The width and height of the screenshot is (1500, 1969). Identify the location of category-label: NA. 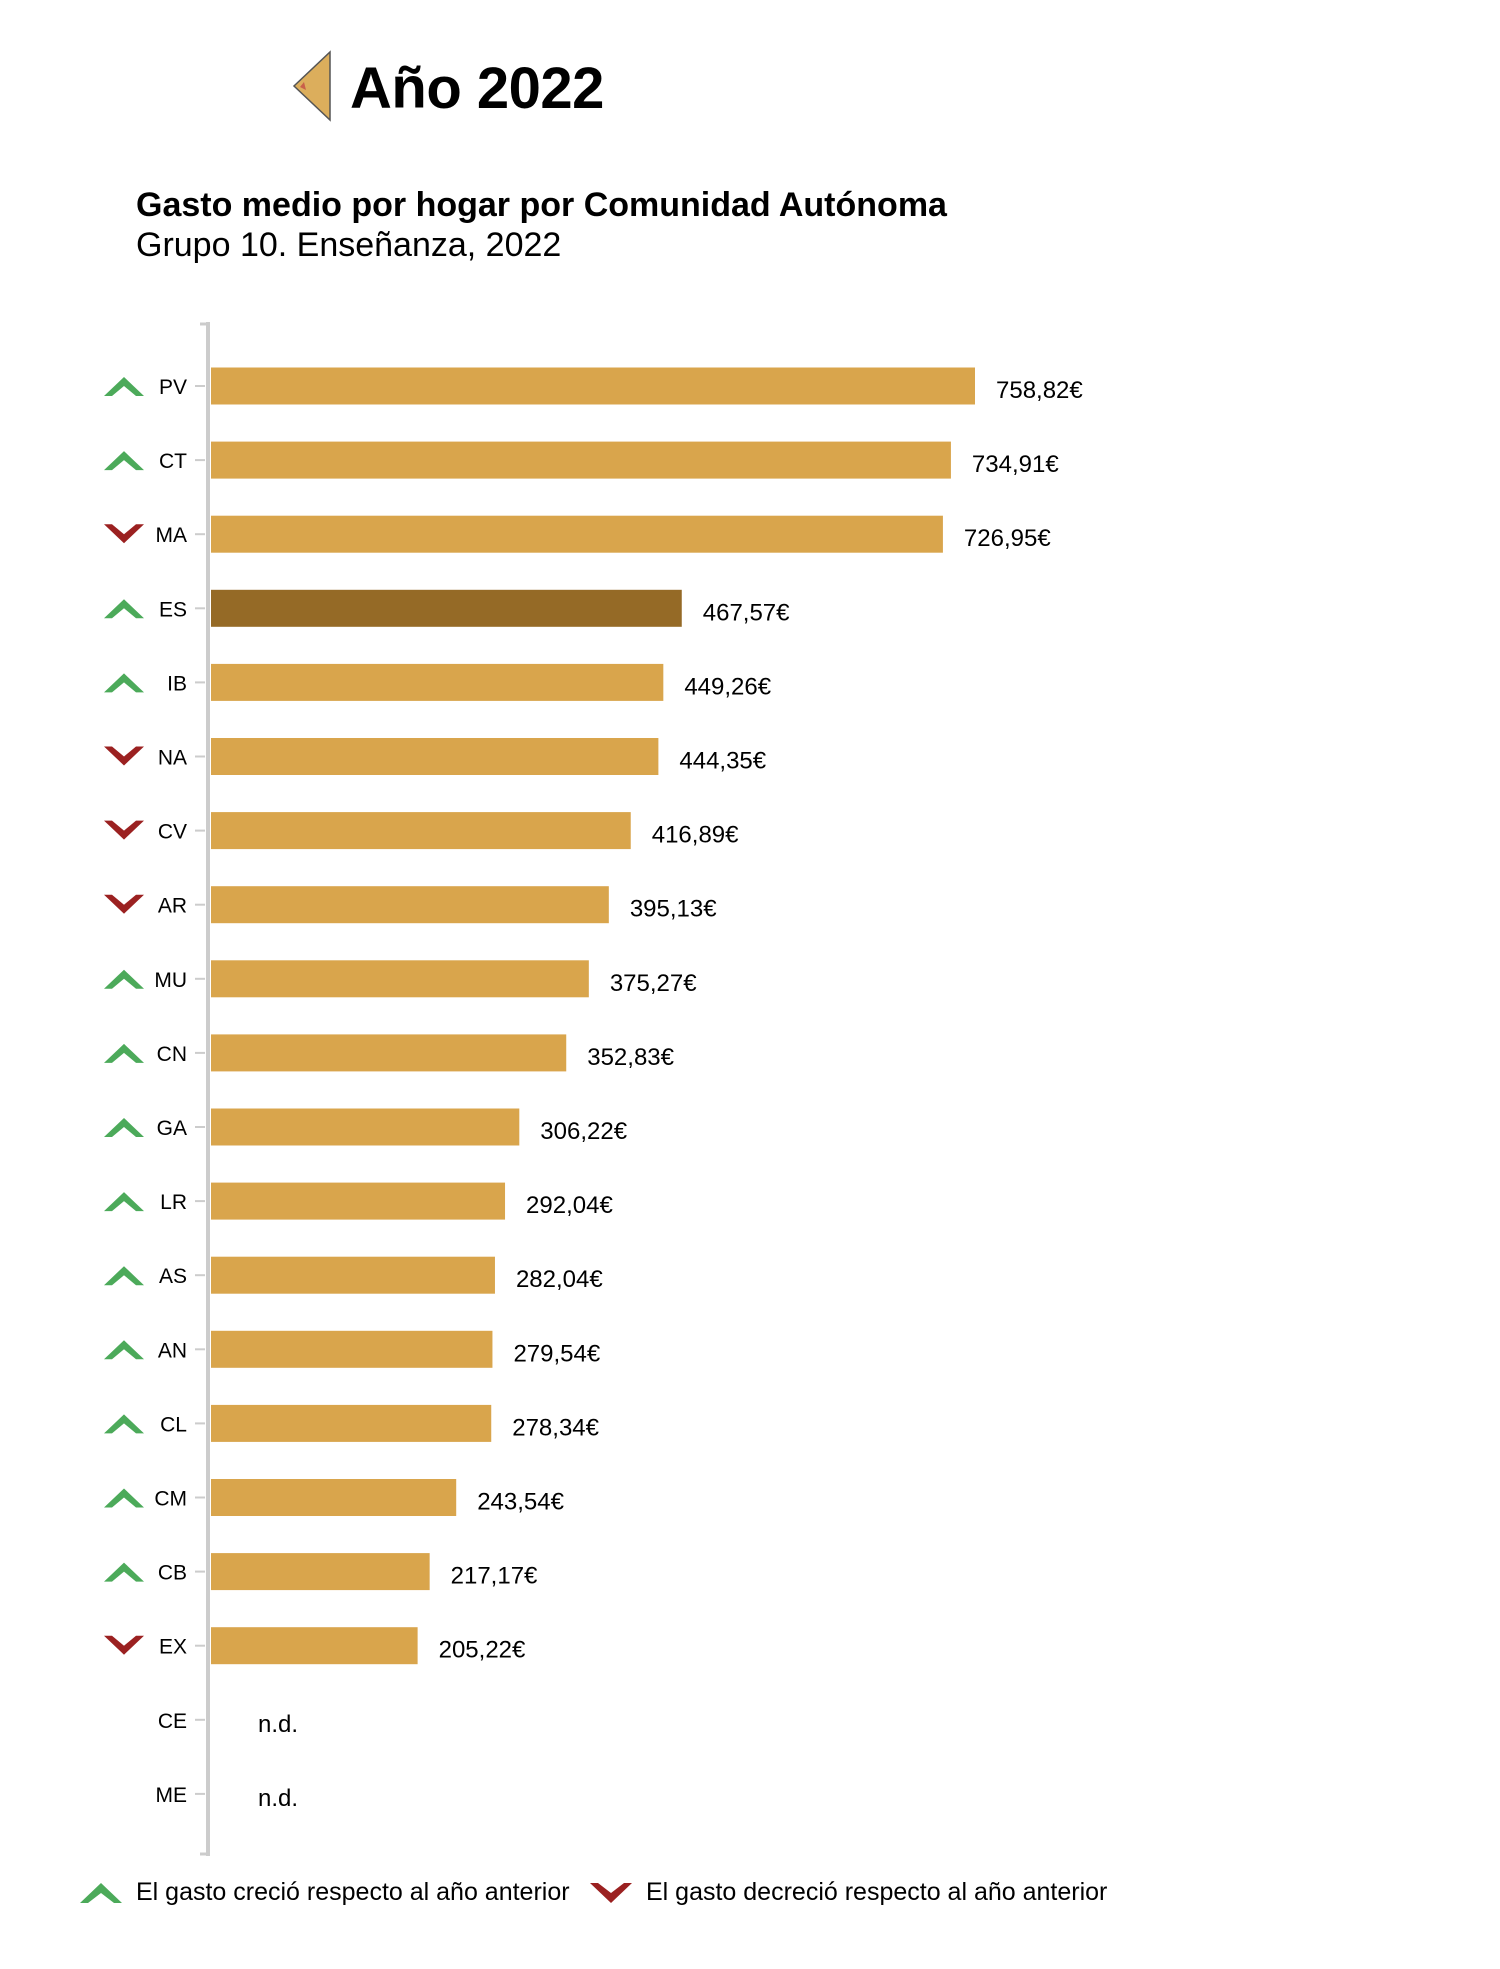
(172, 758).